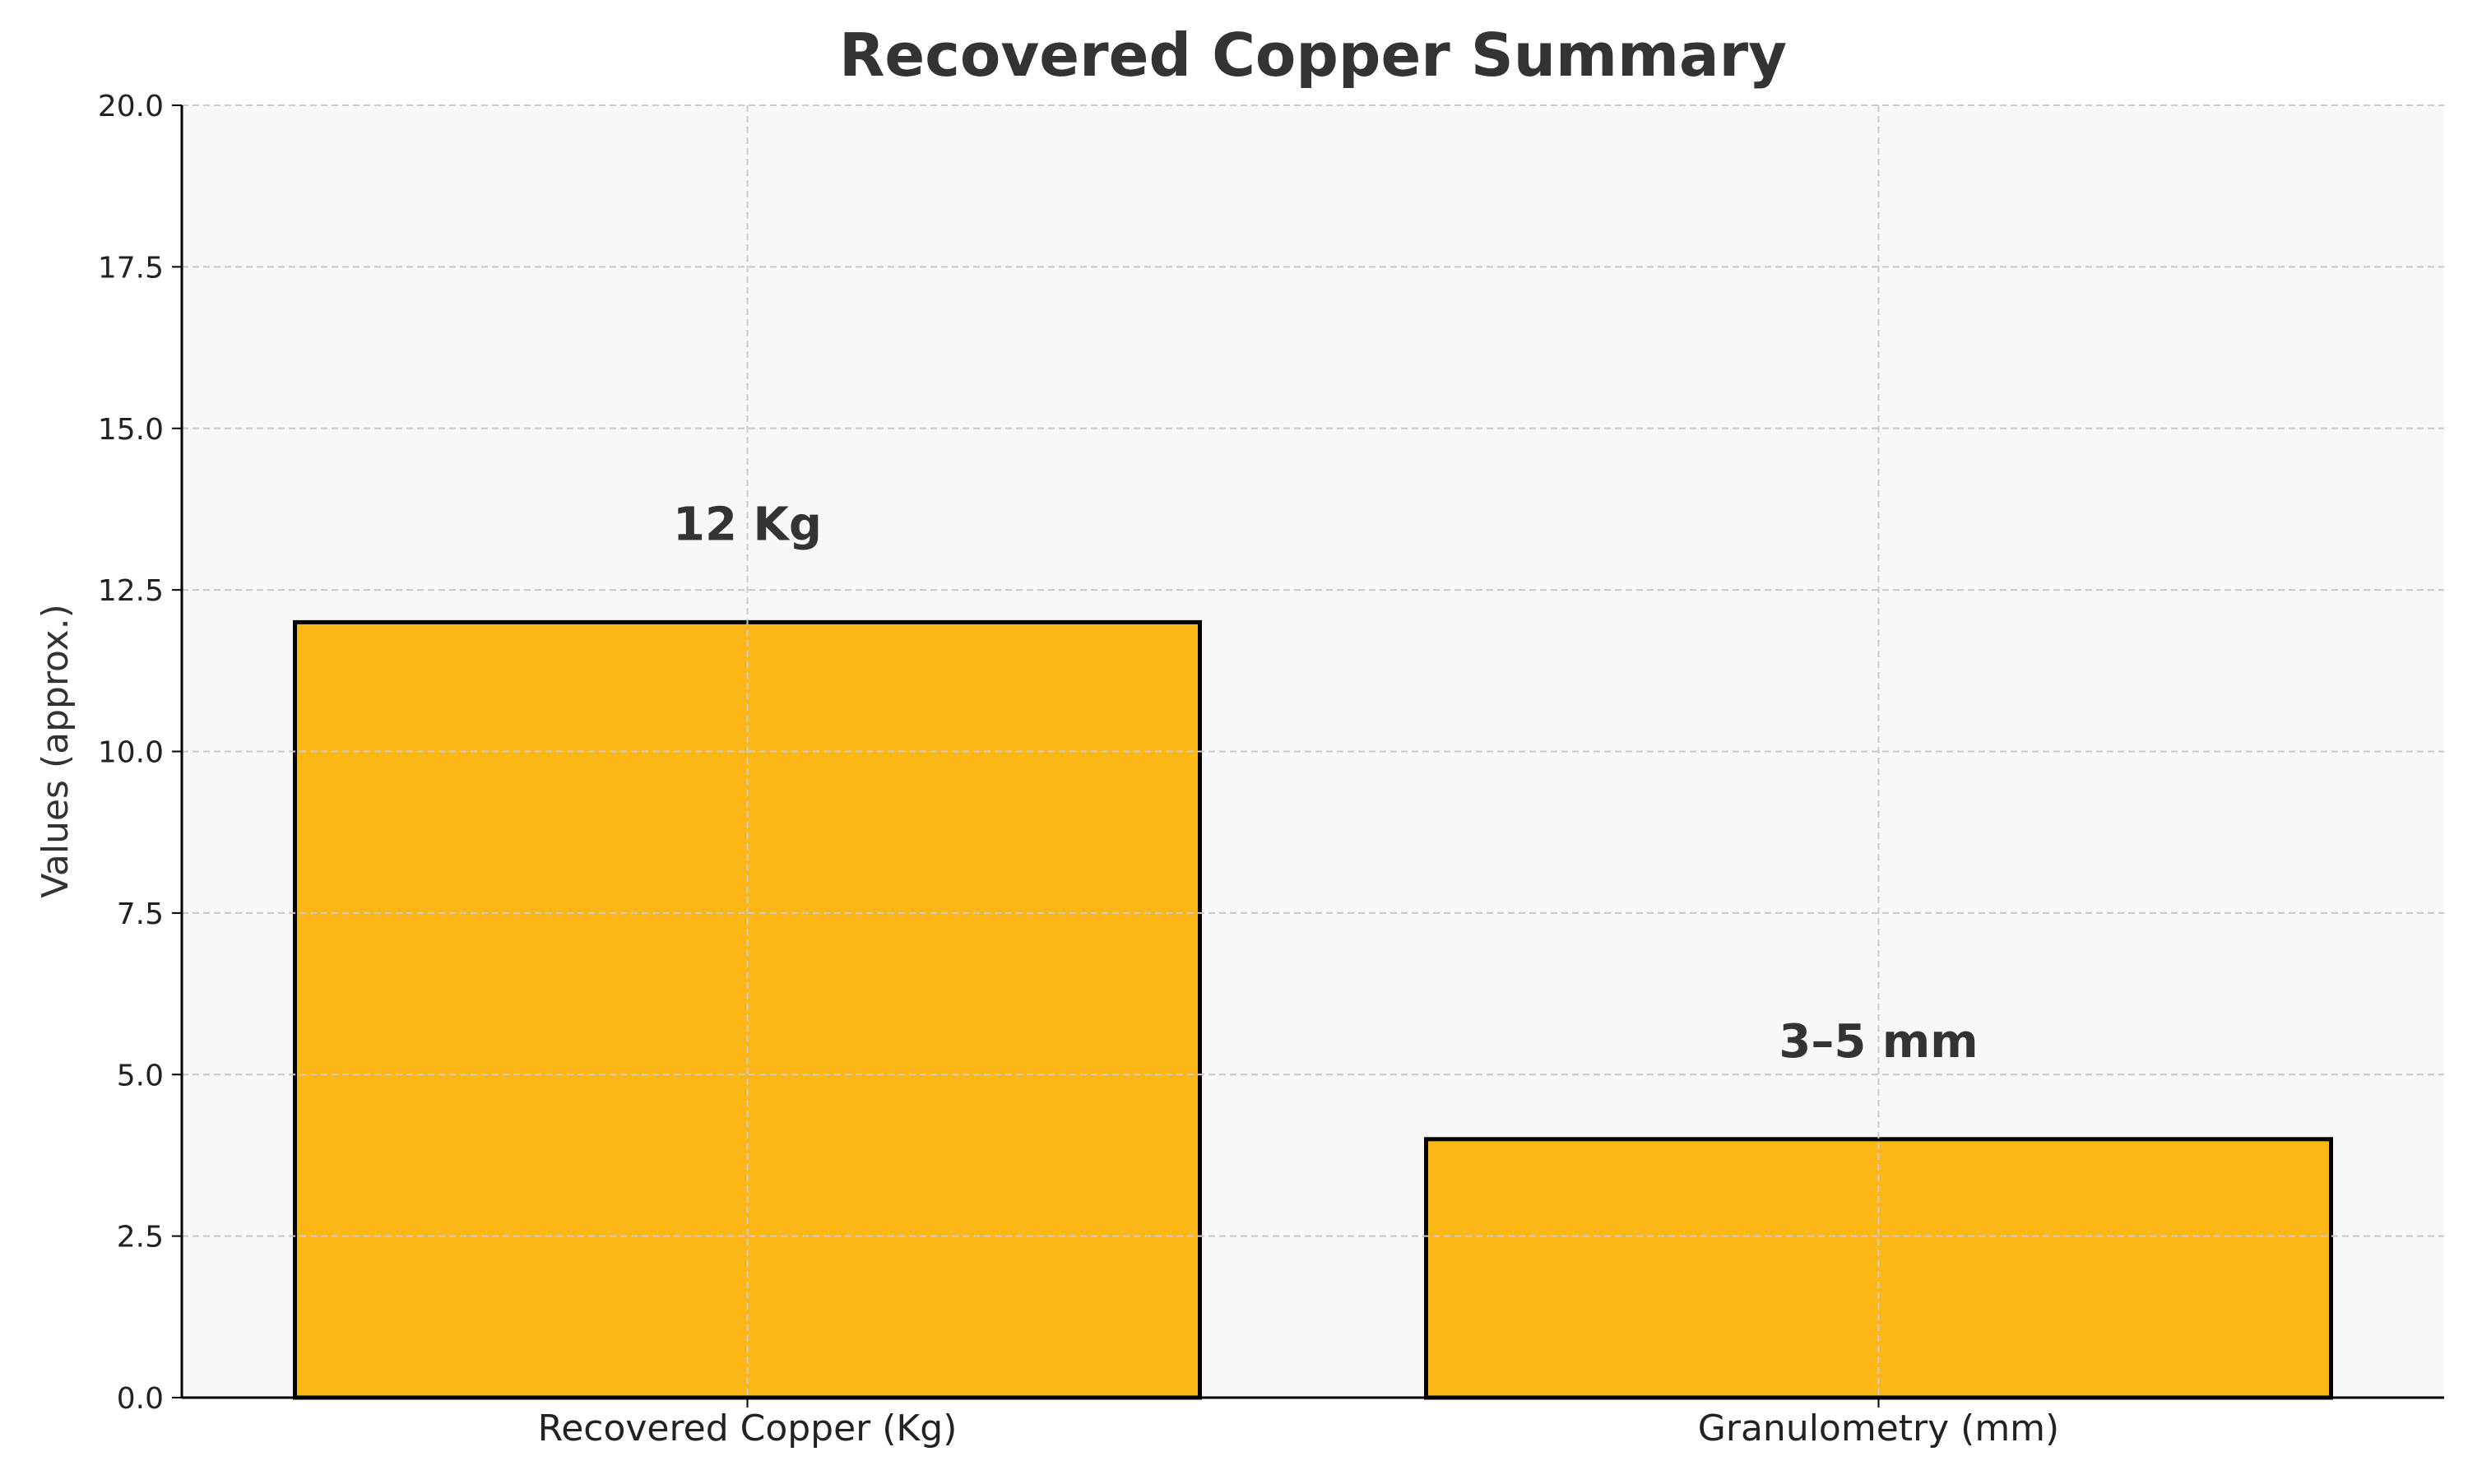 The image size is (2468, 1484). What do you see at coordinates (140, 1399) in the screenshot?
I see `y-tick-label: 0.0` at bounding box center [140, 1399].